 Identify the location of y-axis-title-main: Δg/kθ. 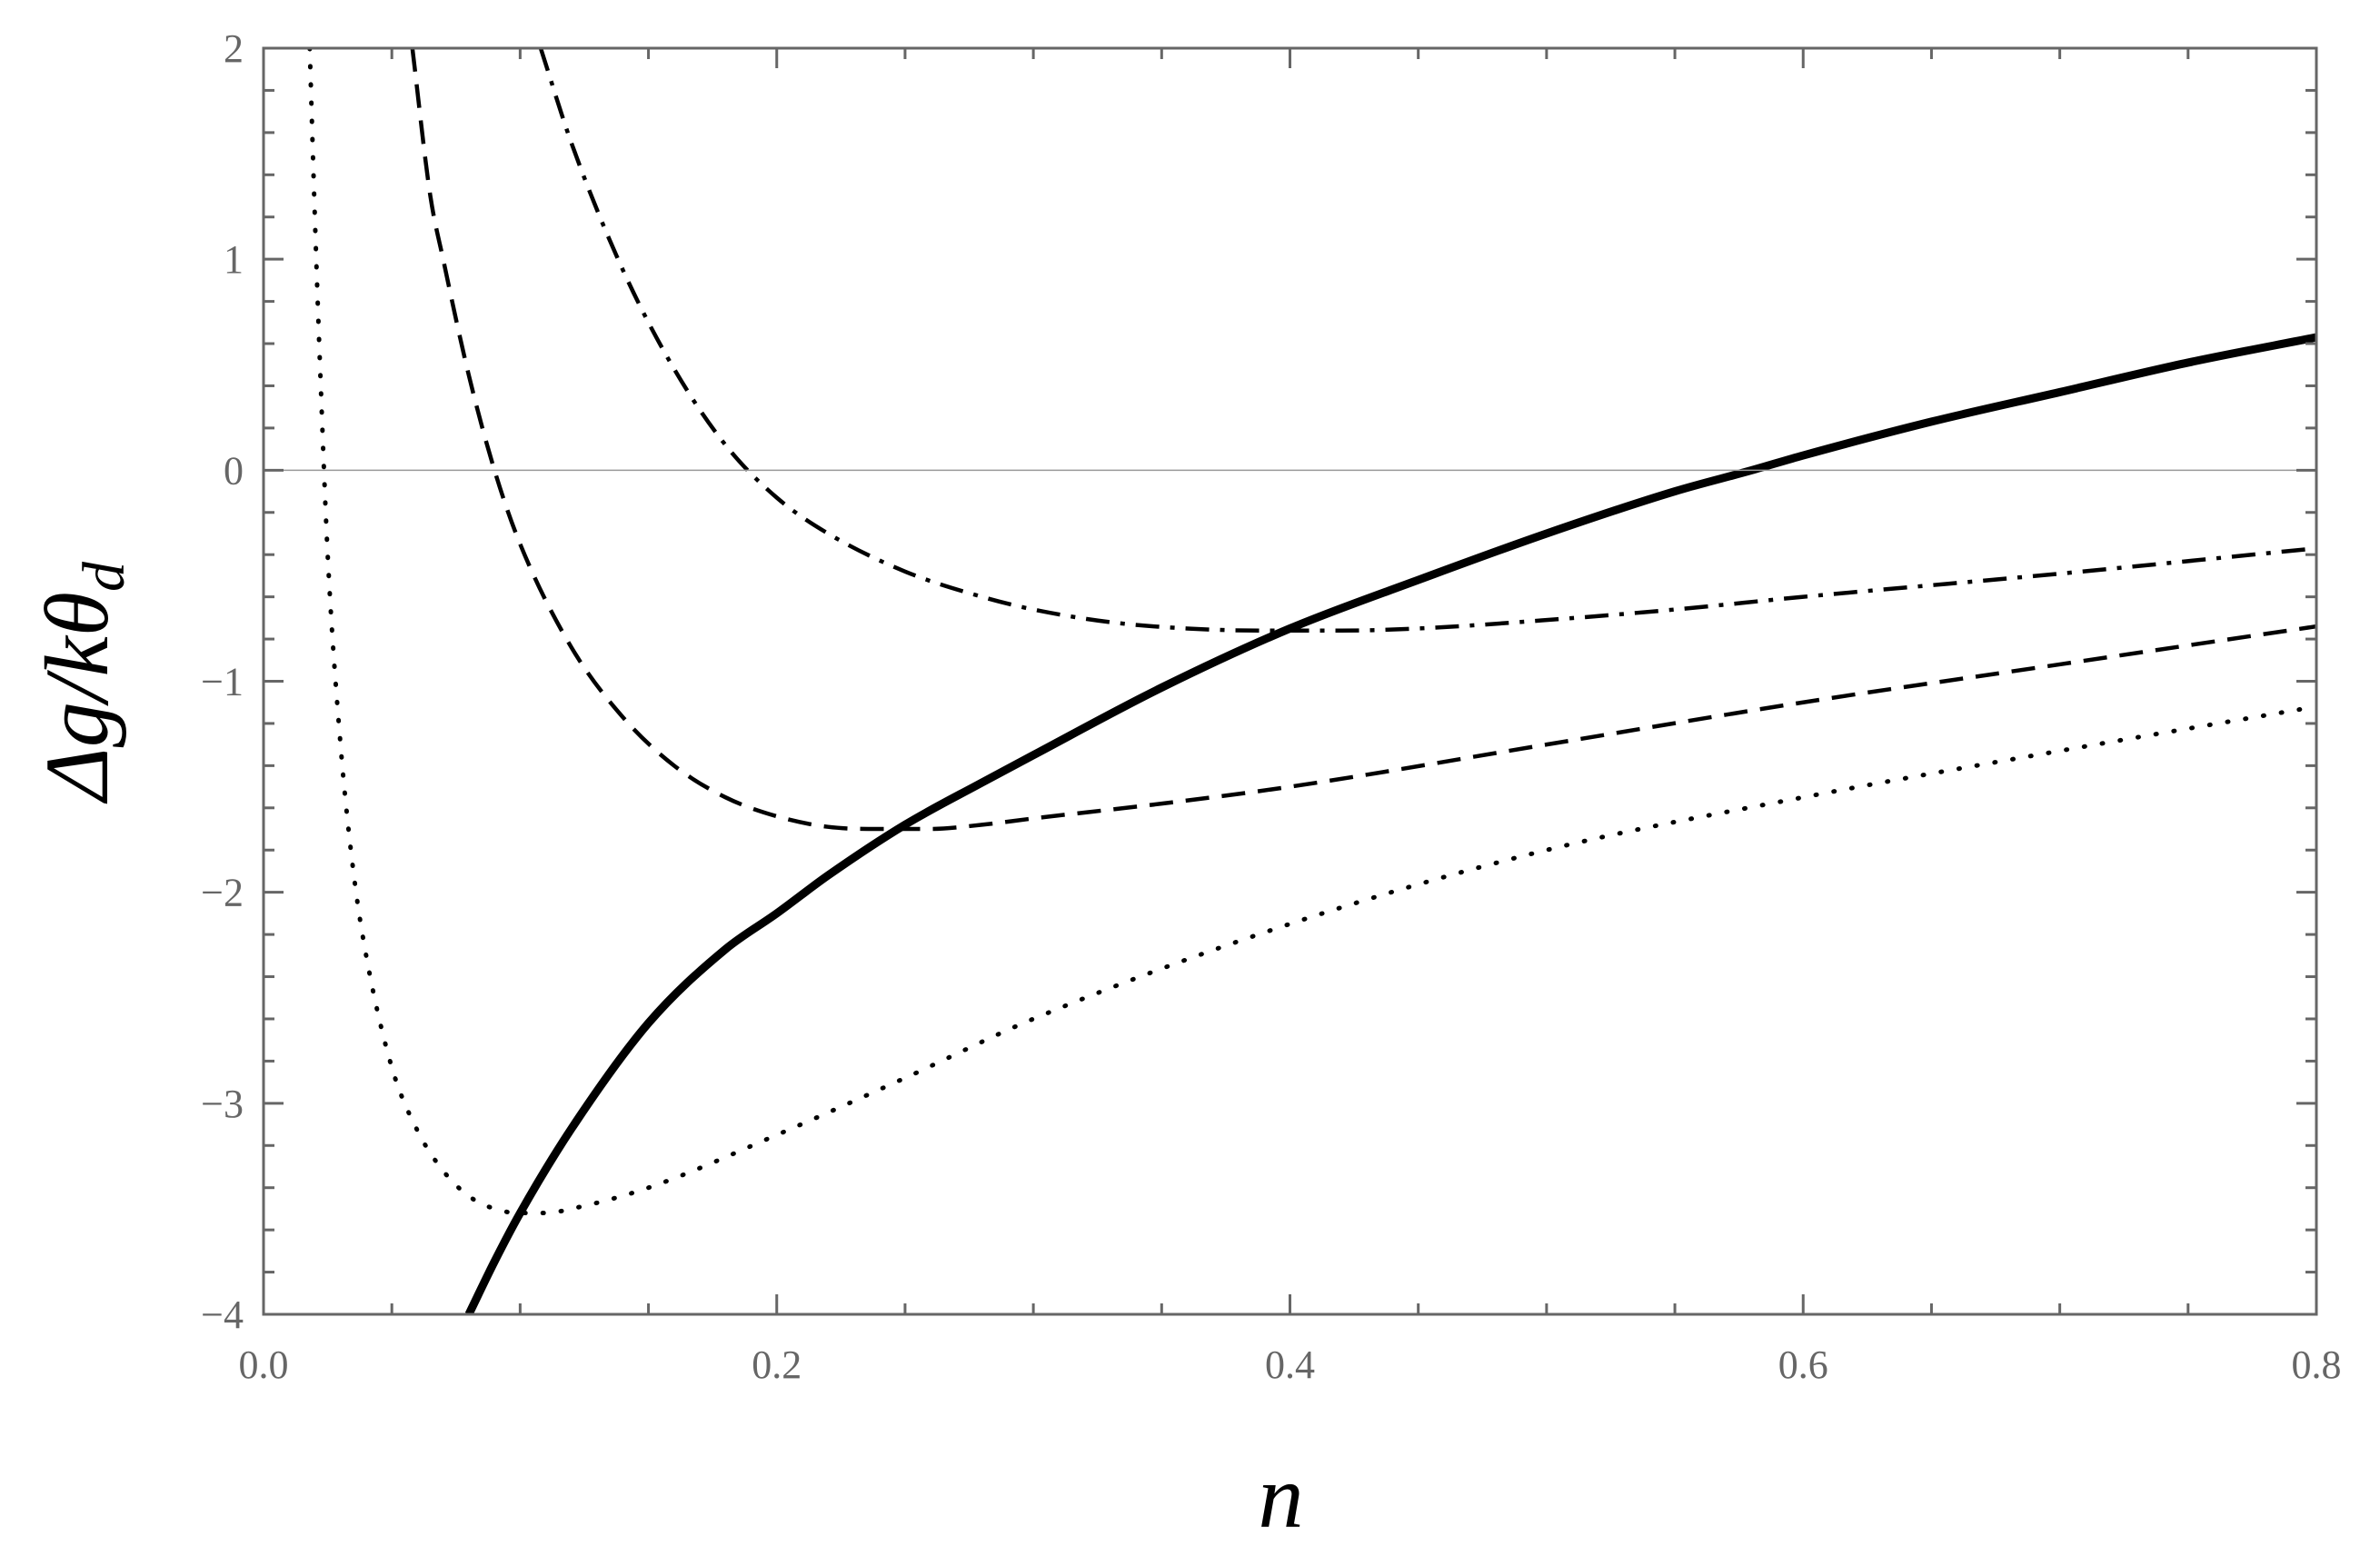
(76, 698).